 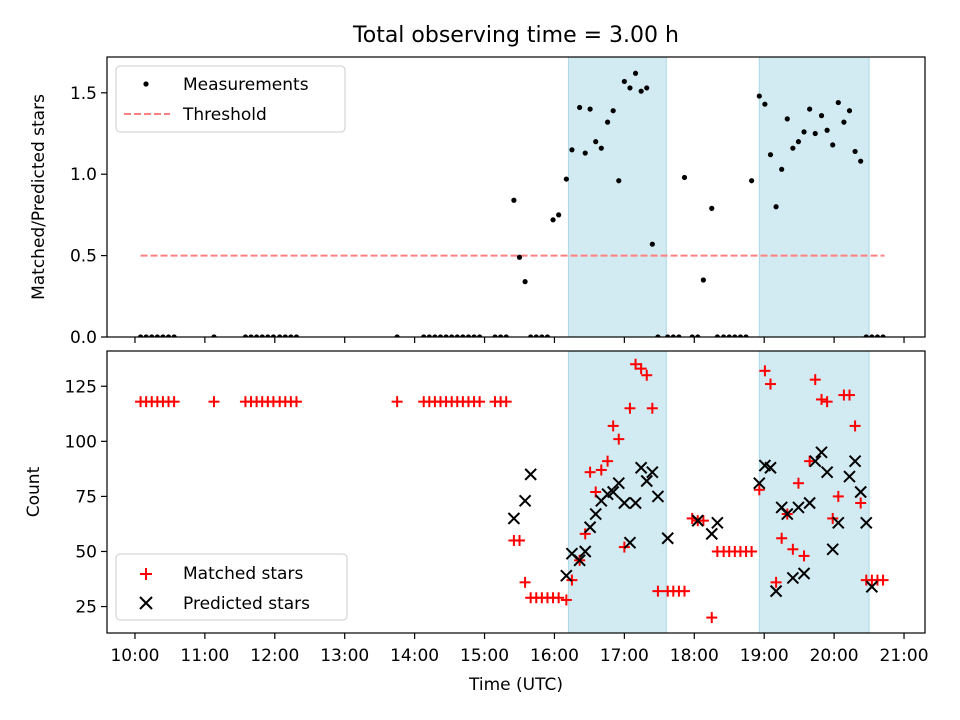 What do you see at coordinates (83, 94) in the screenshot?
I see `top-y-tick-label: 1.5` at bounding box center [83, 94].